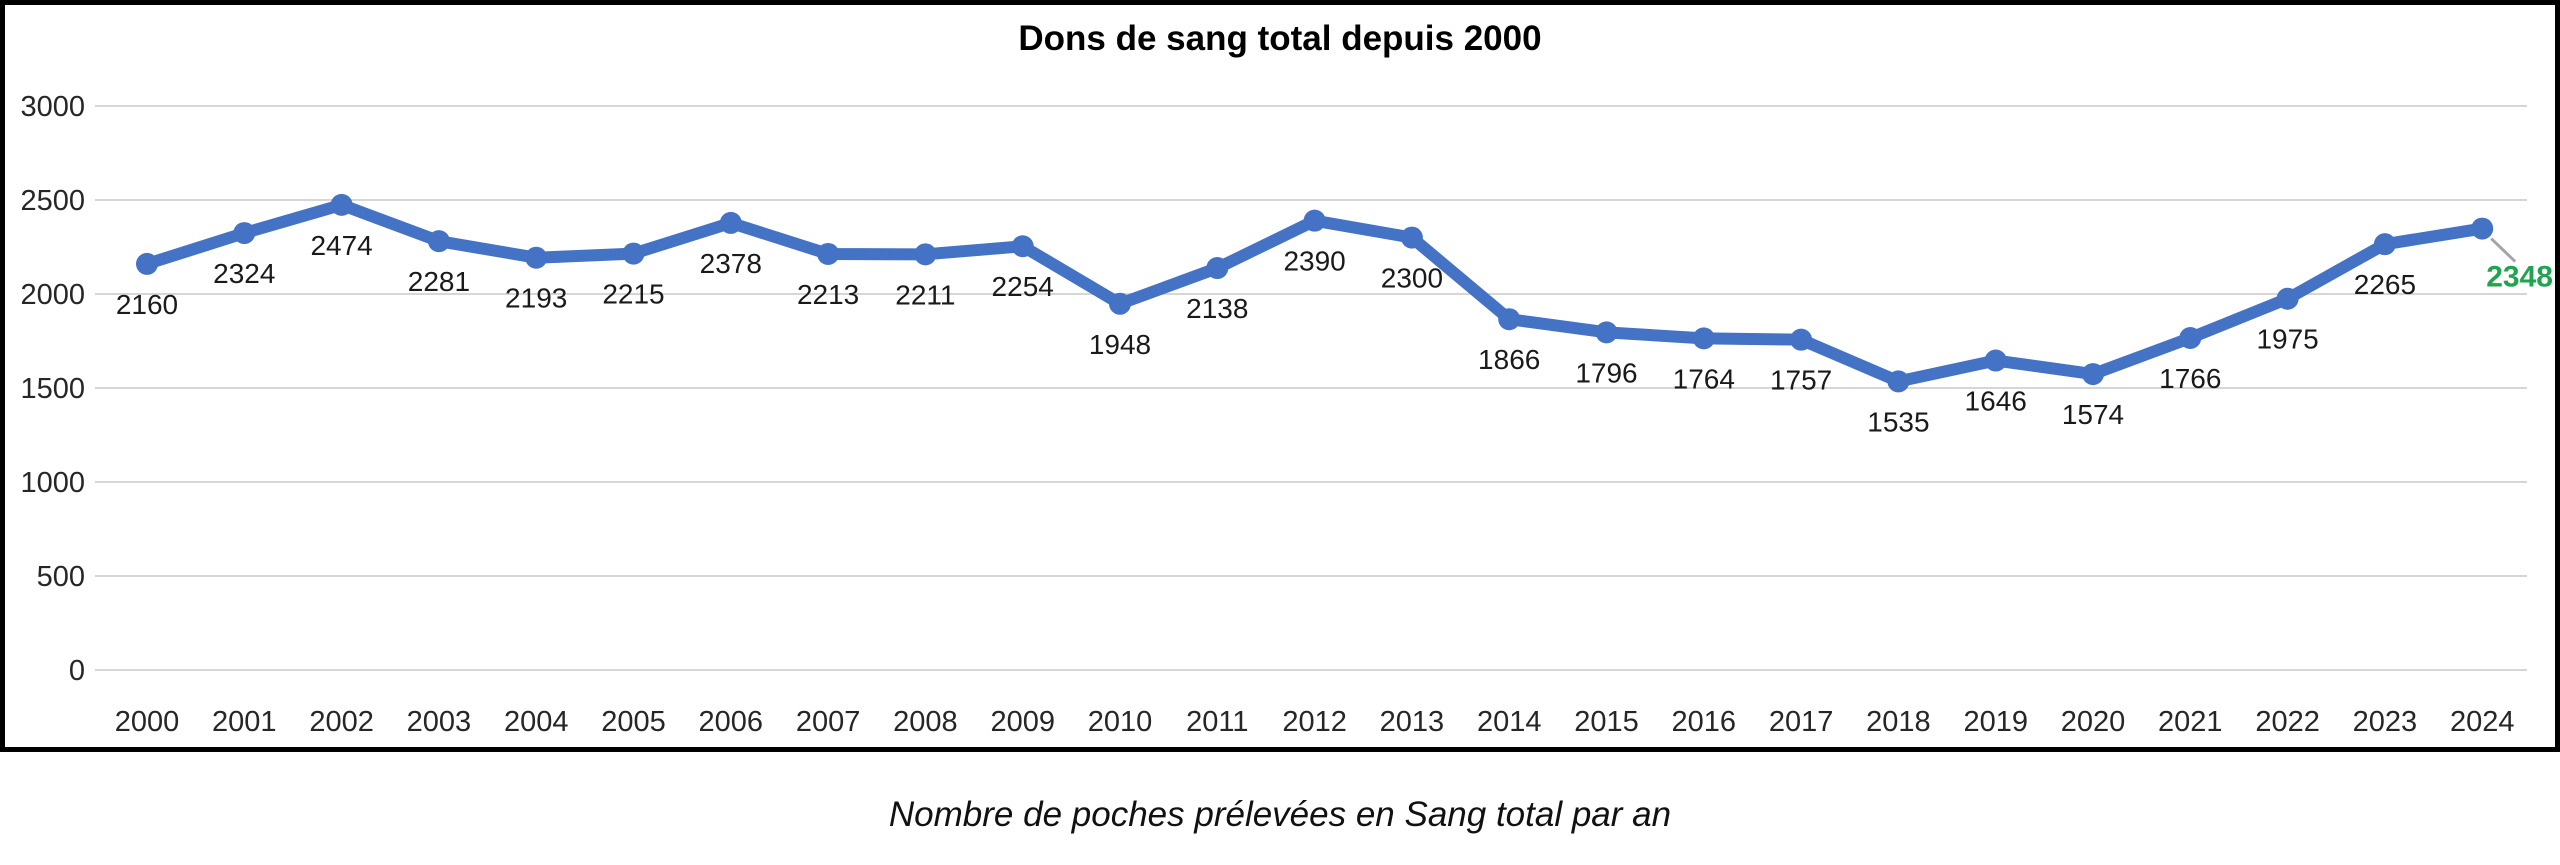  What do you see at coordinates (1023, 286) in the screenshot?
I see `data-label: 2254` at bounding box center [1023, 286].